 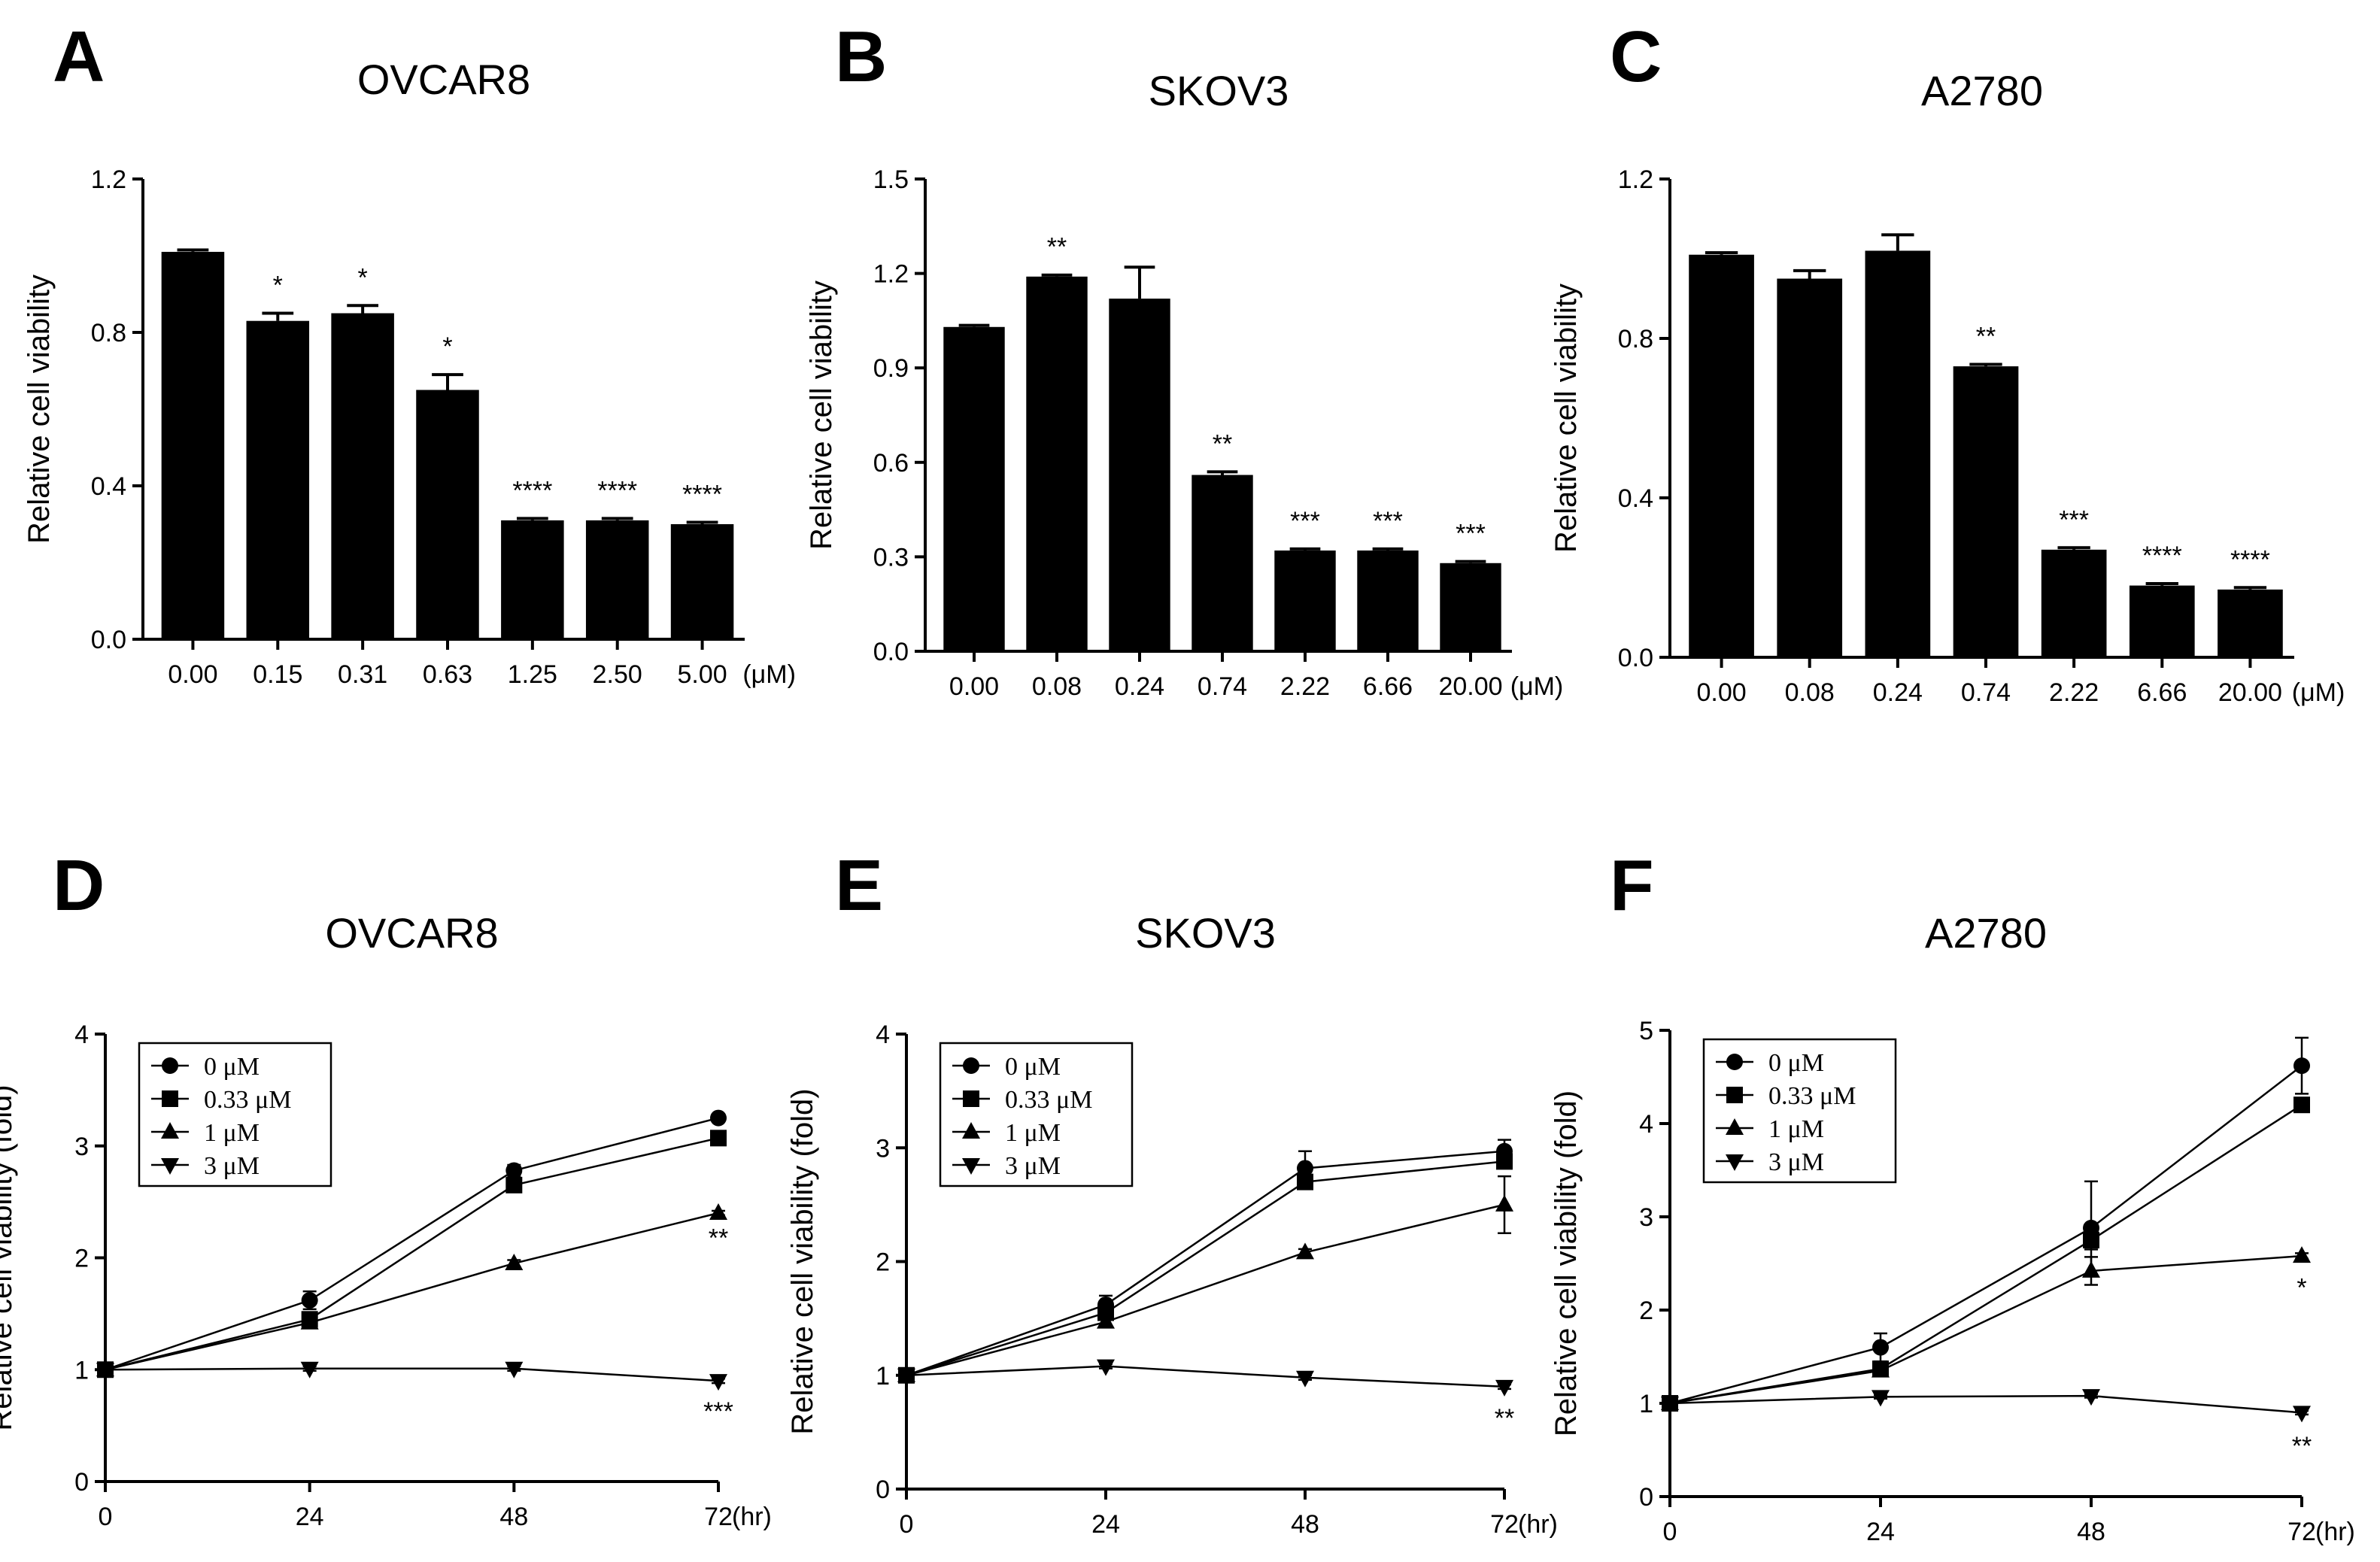 What do you see at coordinates (891, 463) in the screenshot?
I see `y-tick-label: 0.6` at bounding box center [891, 463].